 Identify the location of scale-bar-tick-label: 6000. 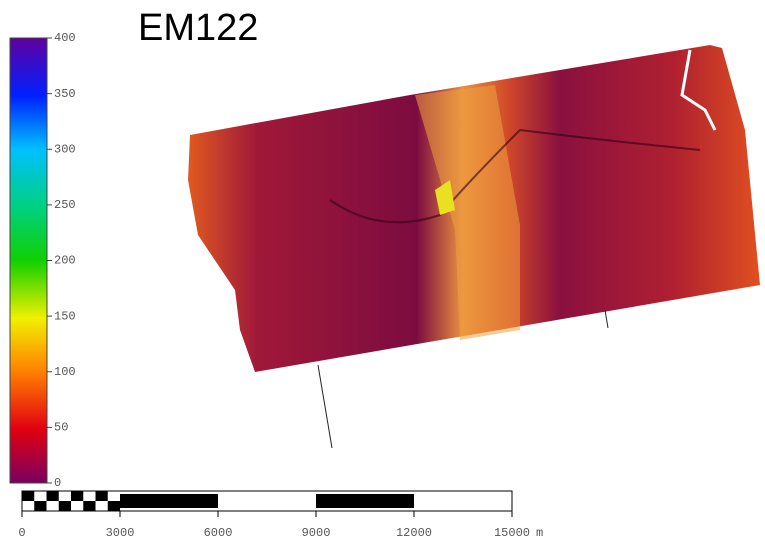
(218, 533).